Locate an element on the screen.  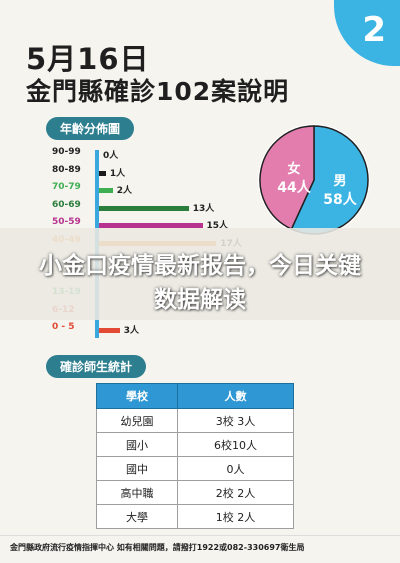
table-row: 國中 0人 is located at coordinates (195, 468).